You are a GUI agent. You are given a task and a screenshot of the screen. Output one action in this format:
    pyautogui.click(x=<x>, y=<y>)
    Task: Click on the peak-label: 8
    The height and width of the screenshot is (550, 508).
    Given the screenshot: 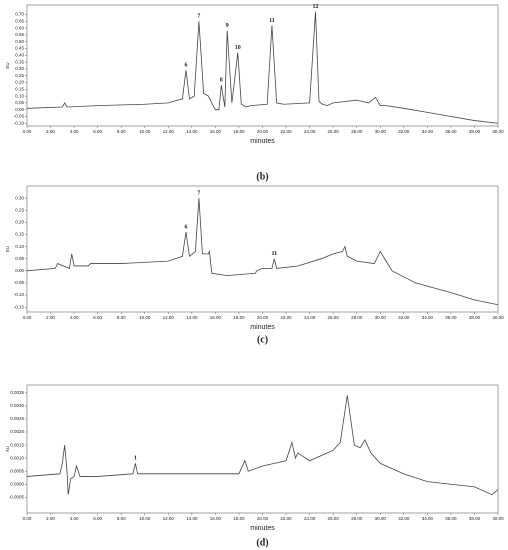 What is the action you would take?
    pyautogui.click(x=221, y=81)
    